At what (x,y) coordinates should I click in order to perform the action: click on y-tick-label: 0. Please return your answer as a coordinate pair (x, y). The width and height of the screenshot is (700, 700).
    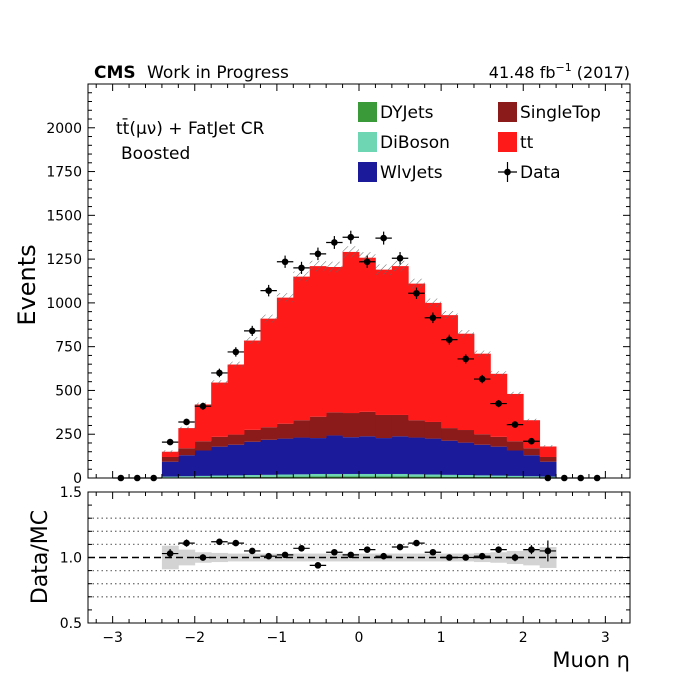
    Looking at the image, I should click on (77, 479).